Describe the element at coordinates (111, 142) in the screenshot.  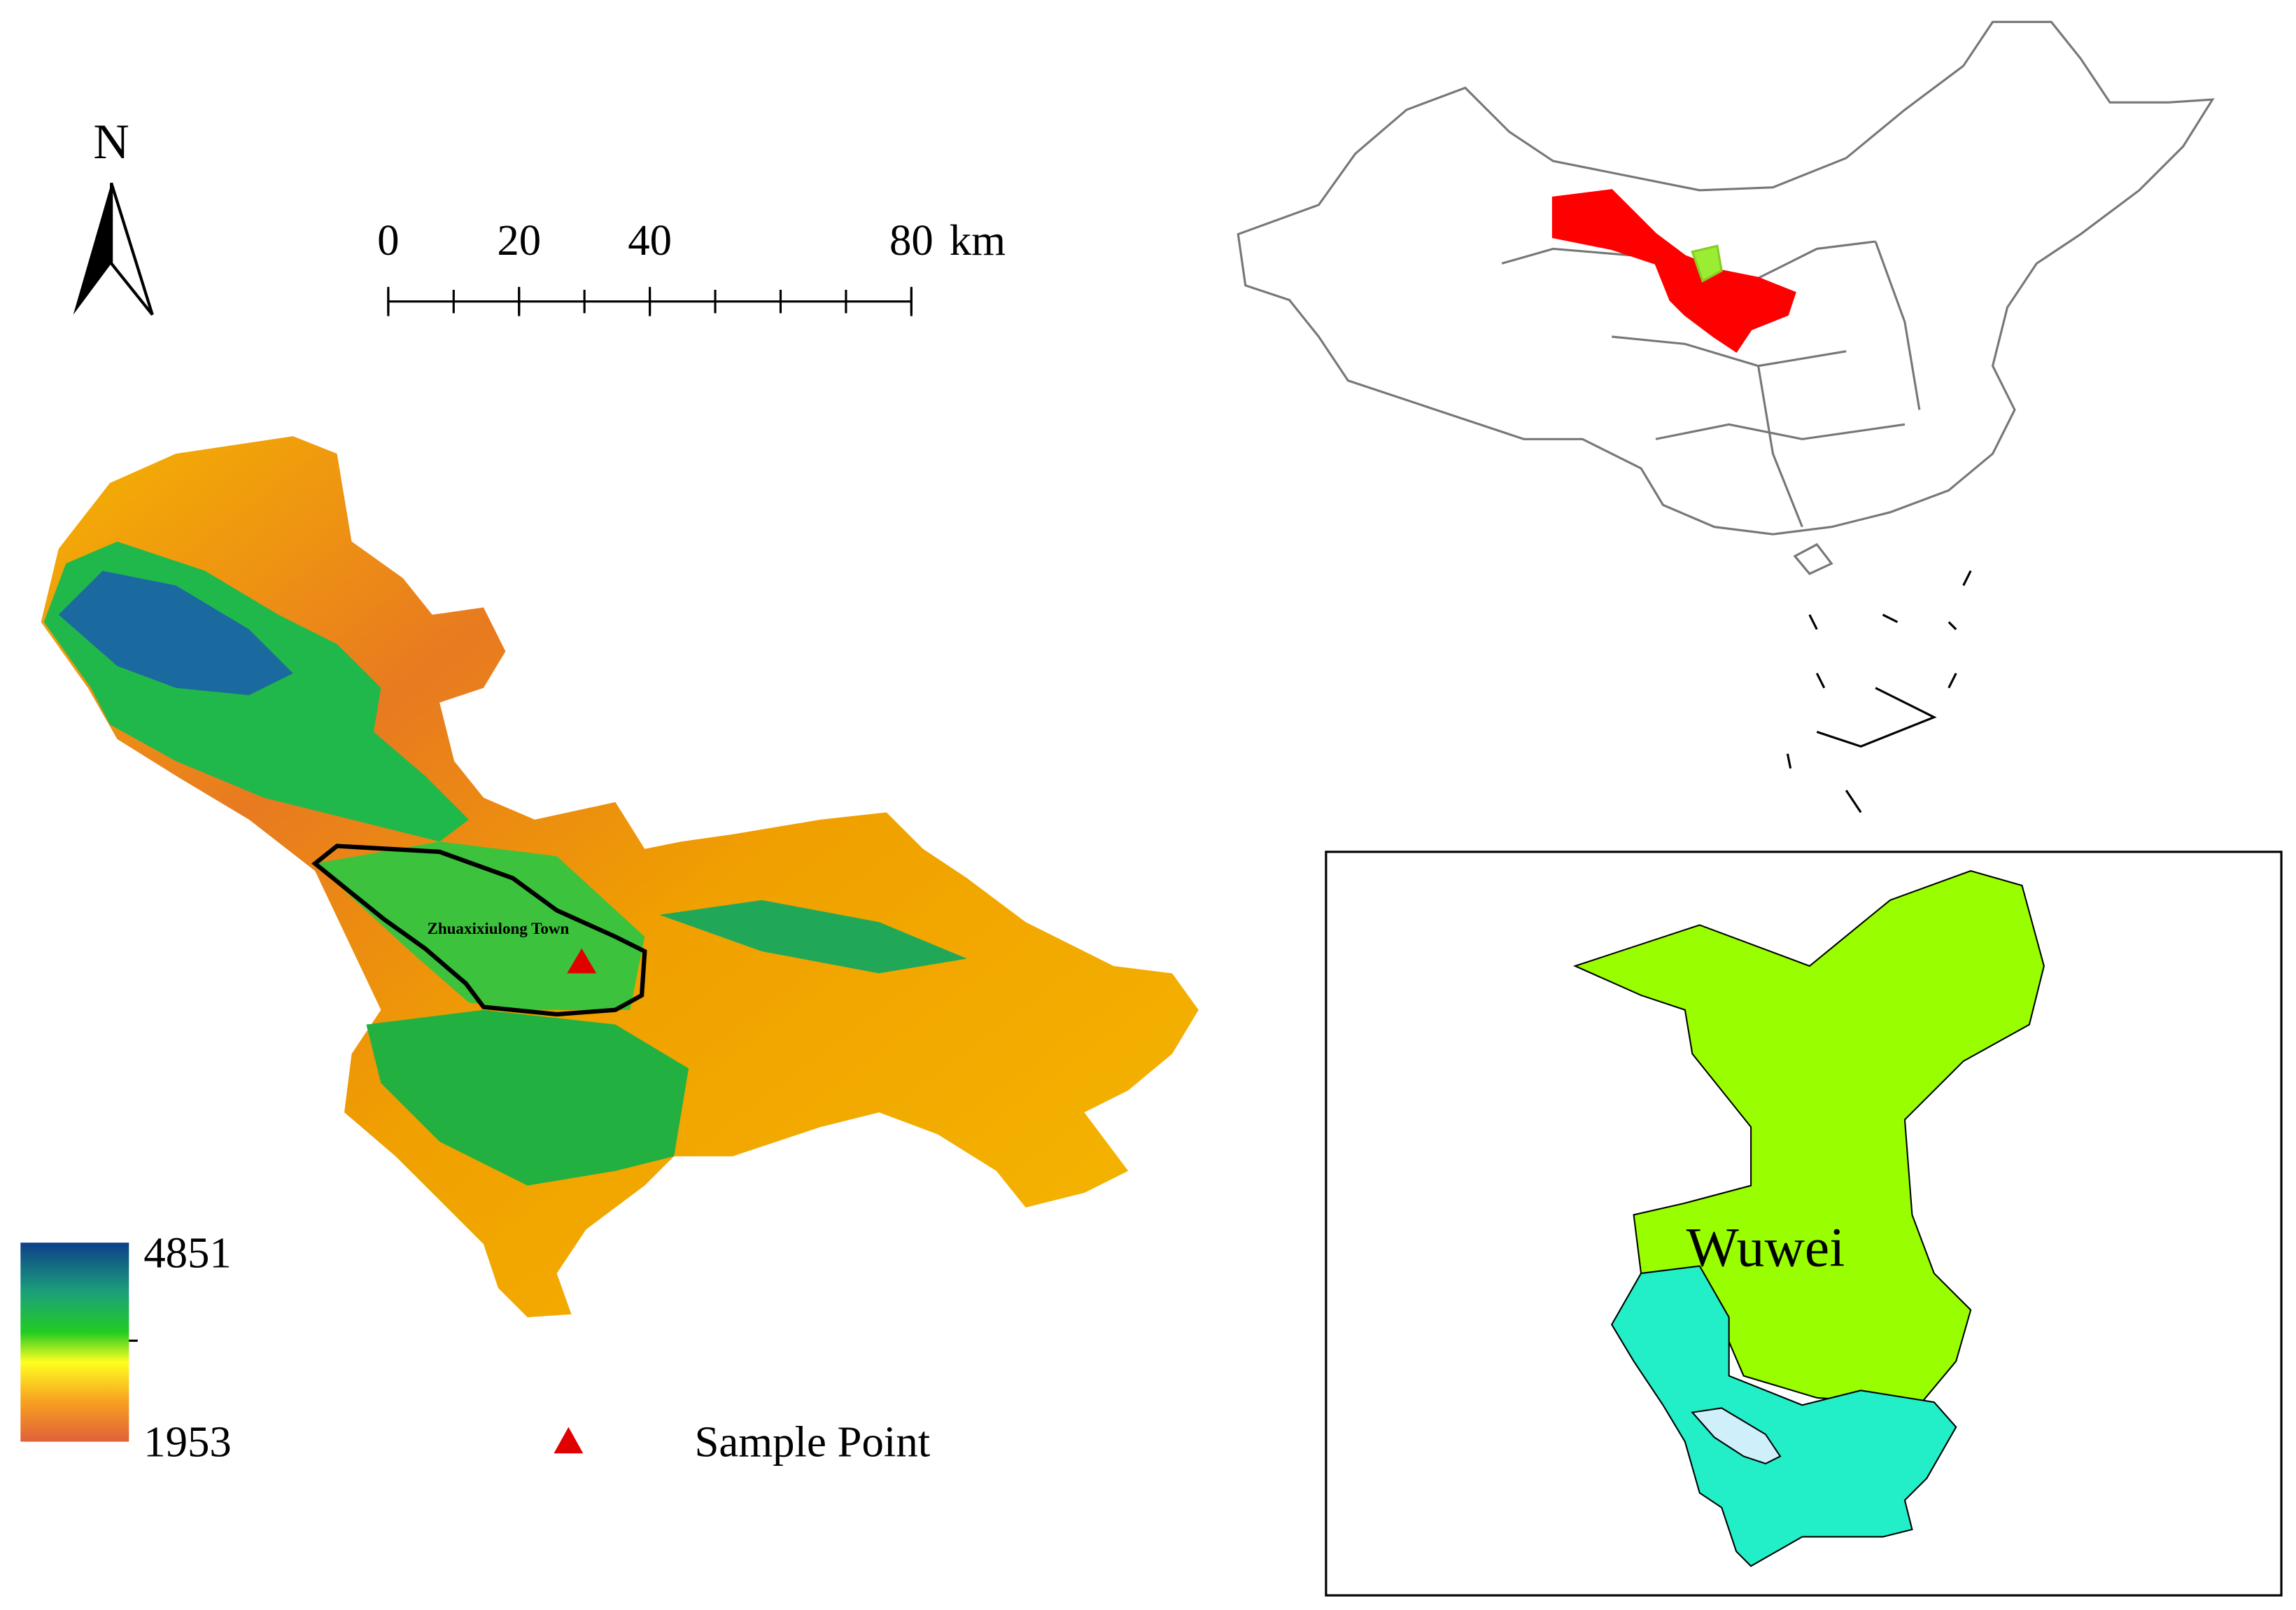
I see `north-label: N` at that location.